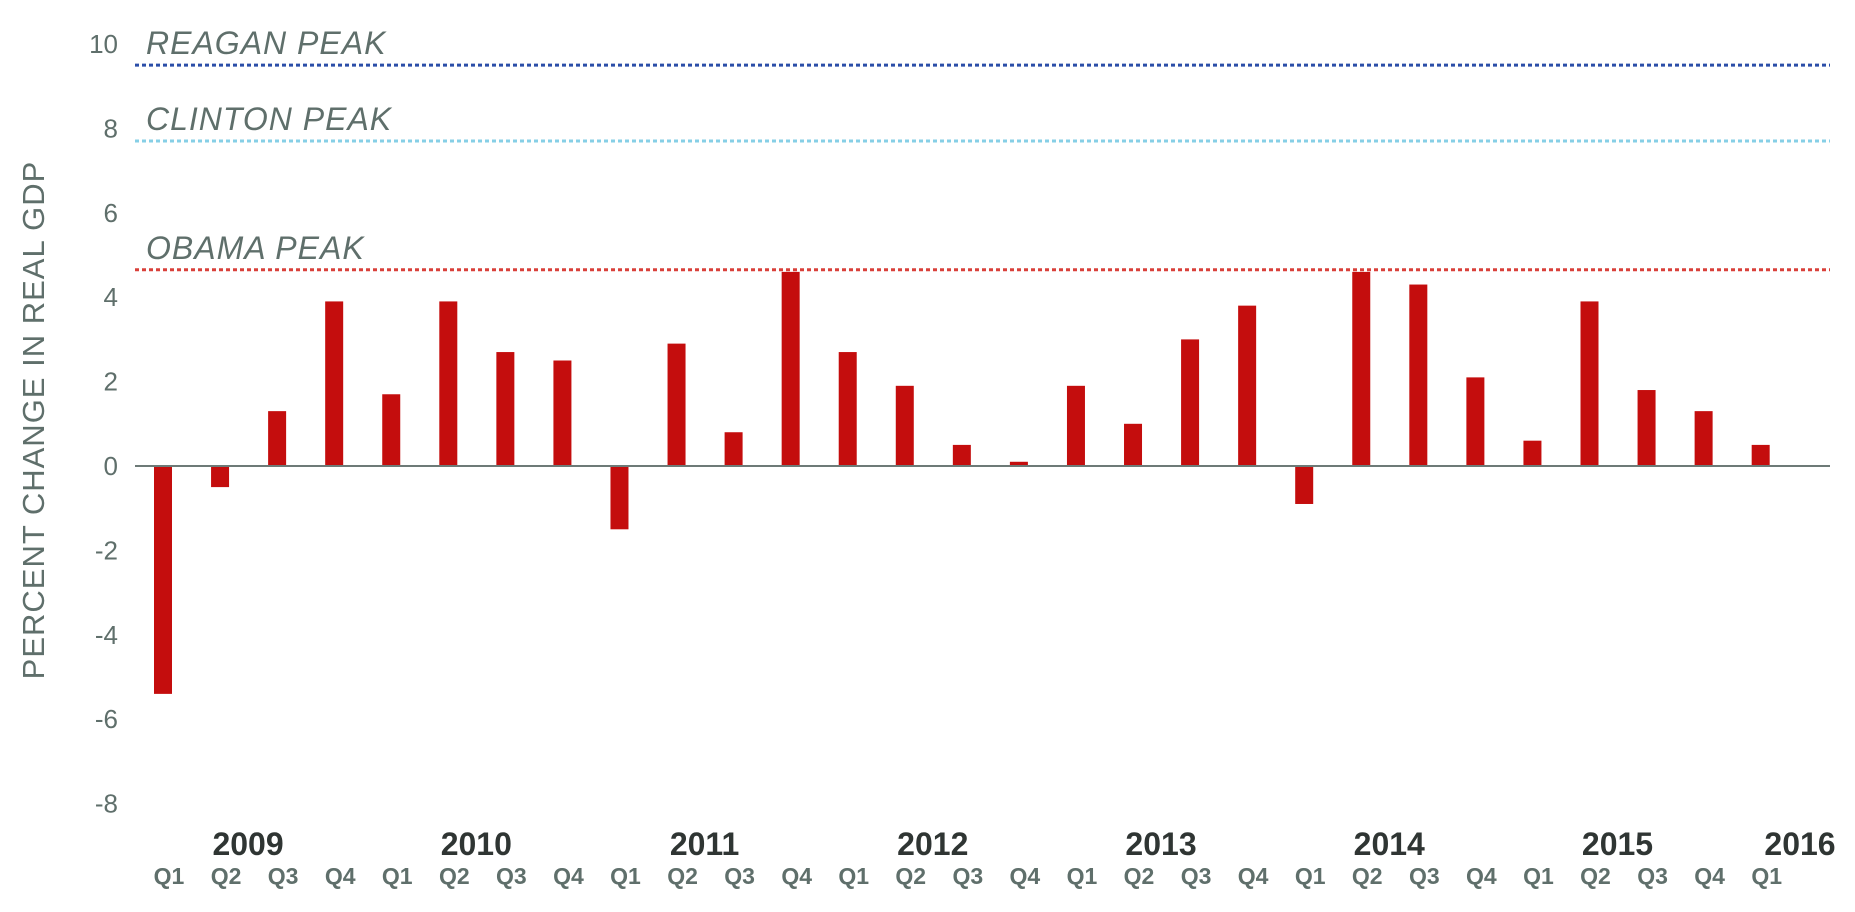 This screenshot has width=1855, height=912. What do you see at coordinates (247, 844) in the screenshot?
I see `year-label: 2009` at bounding box center [247, 844].